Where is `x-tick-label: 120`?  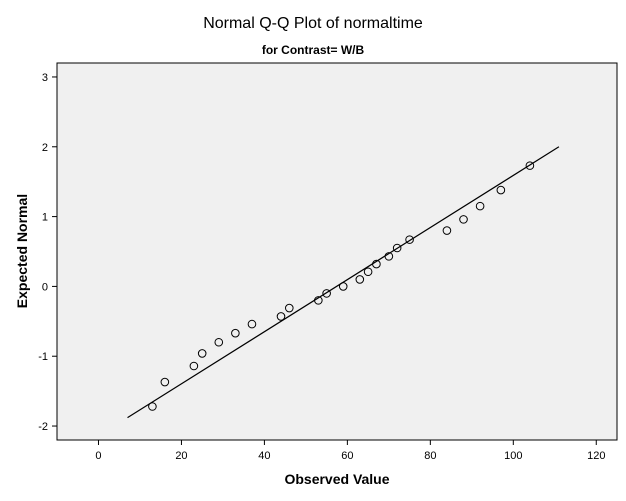 x-tick-label: 120 is located at coordinates (596, 456).